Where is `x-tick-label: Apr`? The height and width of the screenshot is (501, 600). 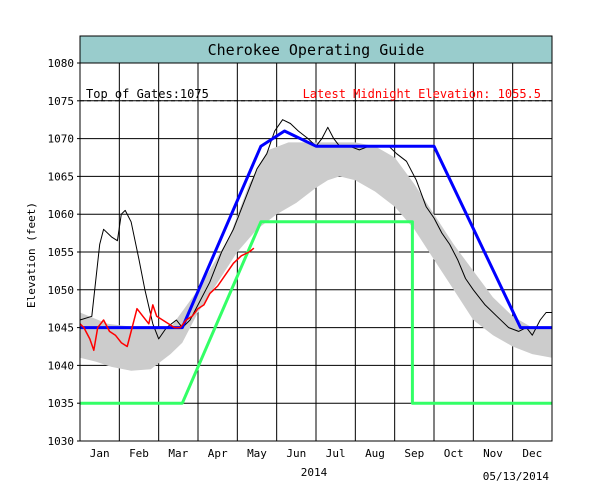 x-tick-label: Apr is located at coordinates (218, 453).